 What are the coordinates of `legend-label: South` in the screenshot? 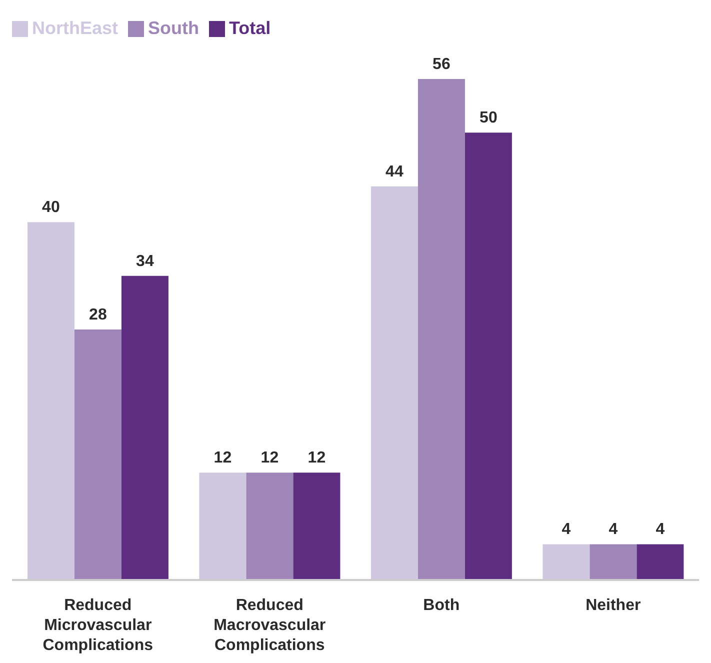 It's located at (174, 28).